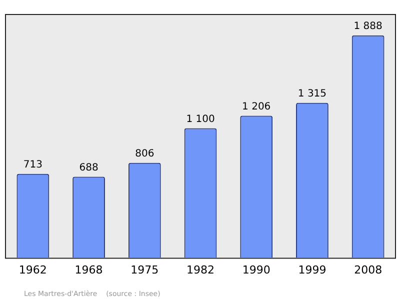 This screenshot has height=299, width=400. I want to click on x-tick-label: 1999, so click(312, 269).